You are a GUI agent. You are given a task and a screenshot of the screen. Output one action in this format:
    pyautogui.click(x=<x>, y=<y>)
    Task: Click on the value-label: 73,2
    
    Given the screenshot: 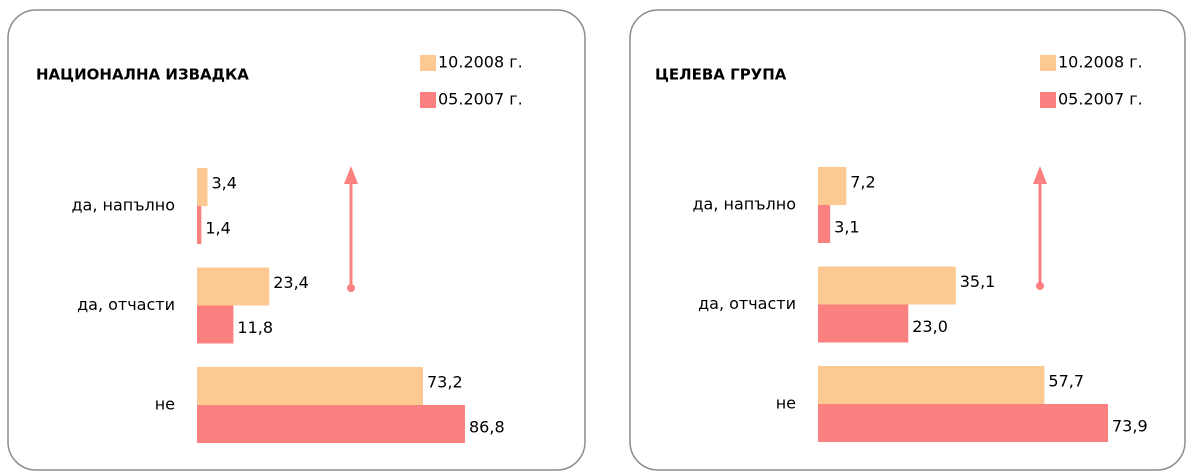 What is the action you would take?
    pyautogui.click(x=445, y=382)
    